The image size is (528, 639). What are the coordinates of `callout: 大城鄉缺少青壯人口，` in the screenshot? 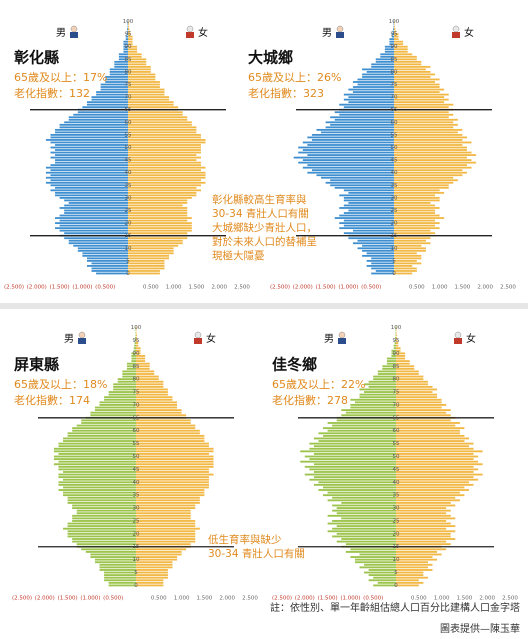 It's located at (264, 227).